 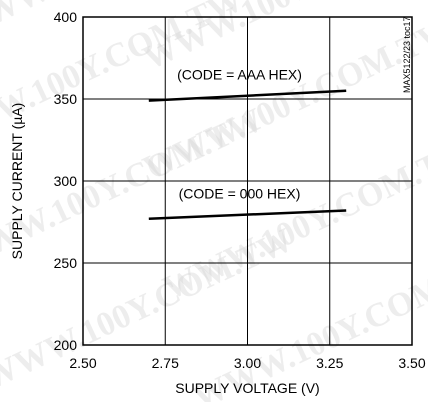 I want to click on annotations: (CODE = AAA HEX) (CODE = 000 HEX), so click(x=239, y=134).